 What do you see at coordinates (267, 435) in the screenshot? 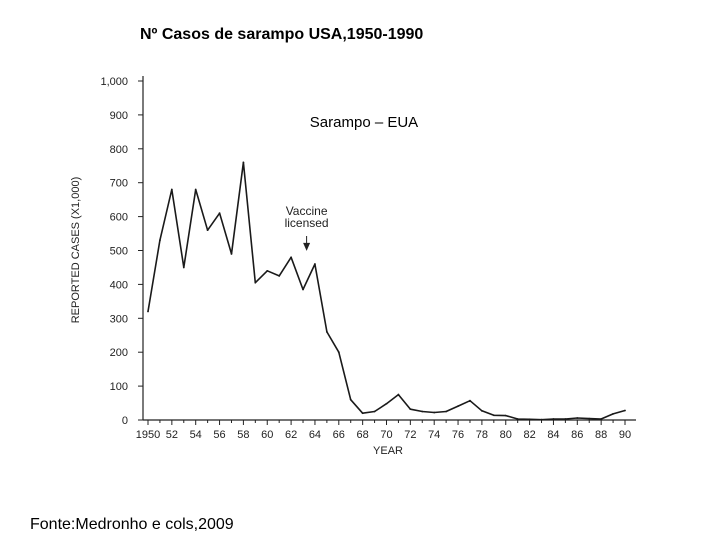
I see `x-tick-label: 60` at bounding box center [267, 435].